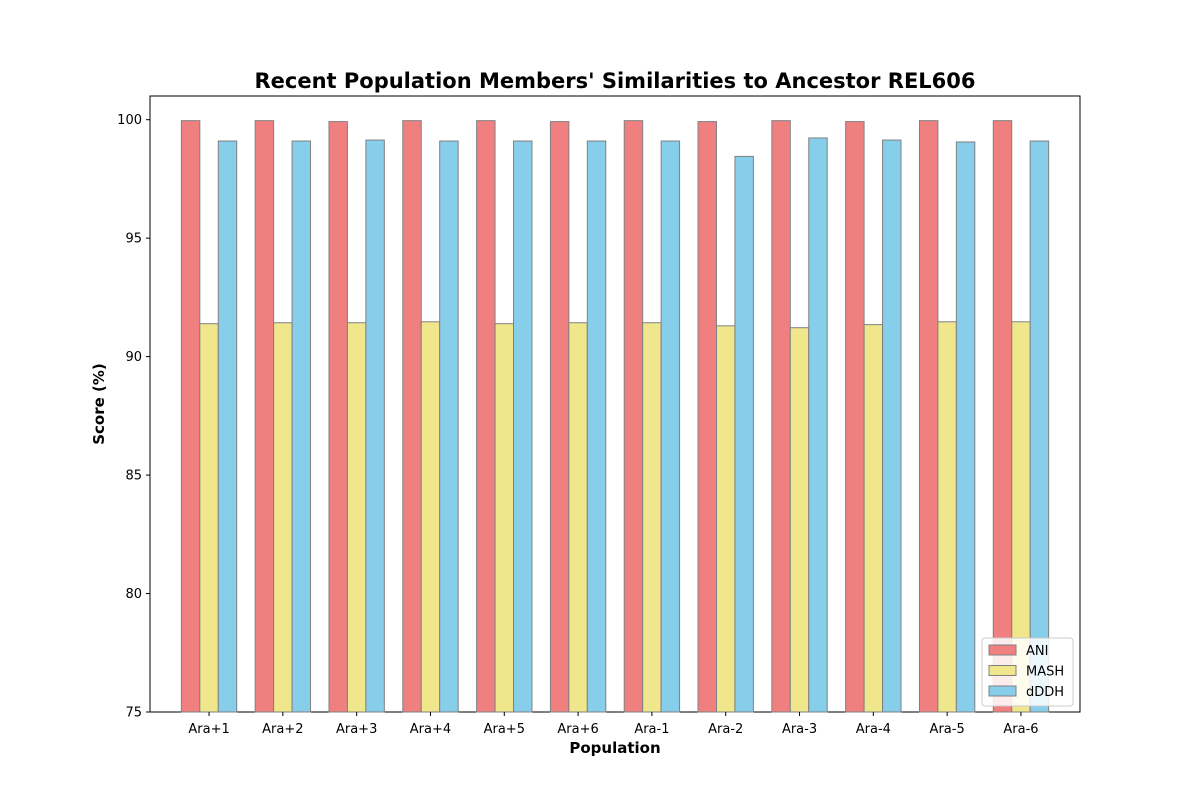 This screenshot has height=800, width=1200. I want to click on legend-label-ani: ANI, so click(1037, 651).